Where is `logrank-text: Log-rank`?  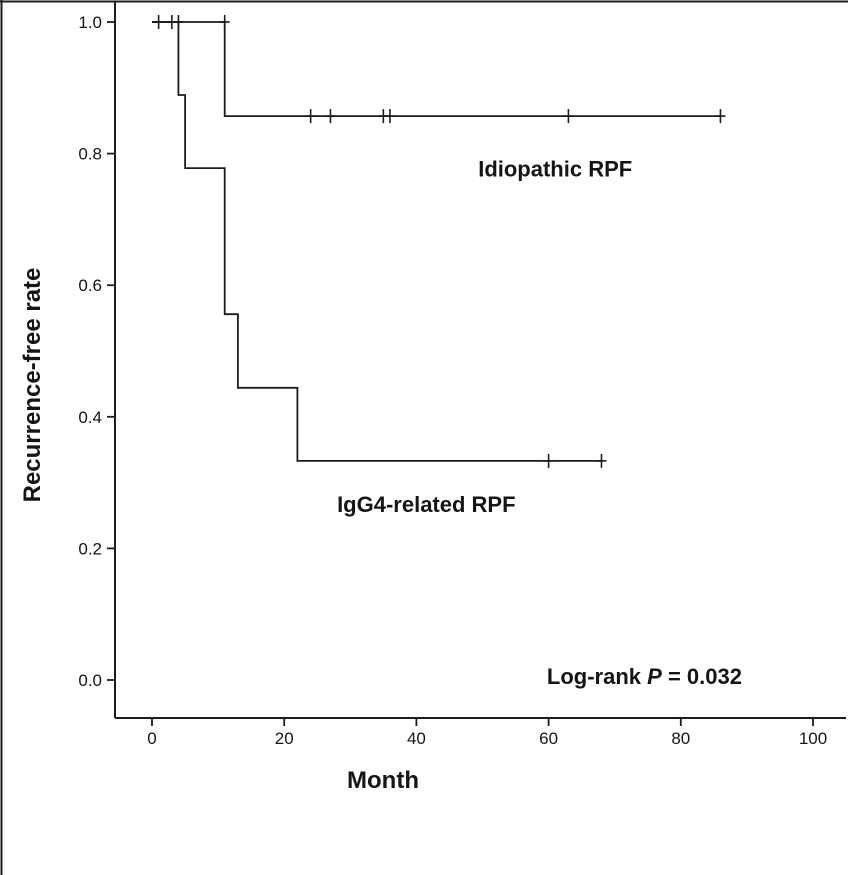 logrank-text: Log-rank is located at coordinates (597, 676).